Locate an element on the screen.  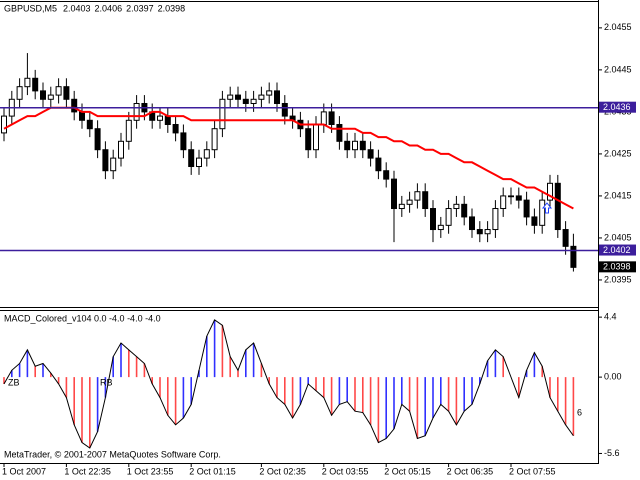
x-tick-label: 2 Oct 07:55 is located at coordinates (532, 471).